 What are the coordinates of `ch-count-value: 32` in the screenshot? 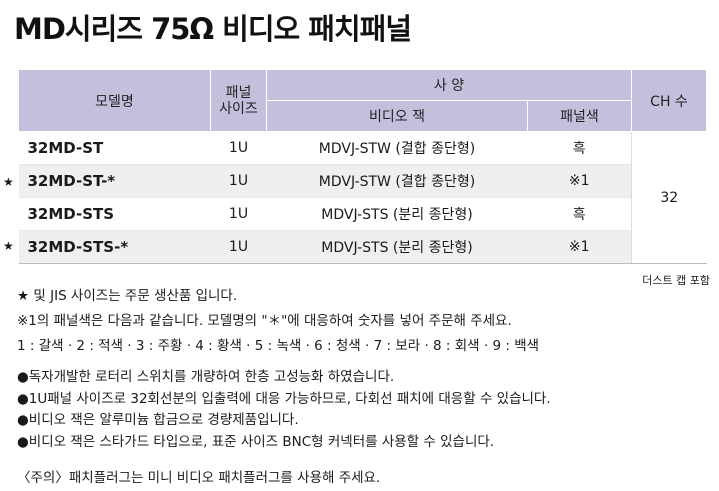 It's located at (669, 197).